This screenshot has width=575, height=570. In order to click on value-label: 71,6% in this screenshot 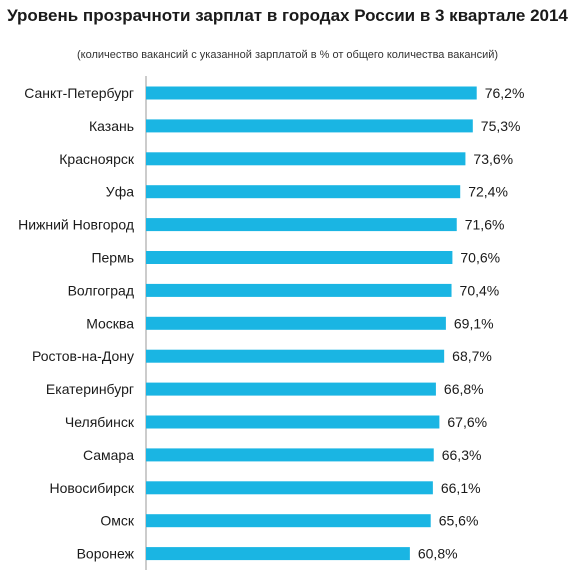, I will do `click(485, 225)`.